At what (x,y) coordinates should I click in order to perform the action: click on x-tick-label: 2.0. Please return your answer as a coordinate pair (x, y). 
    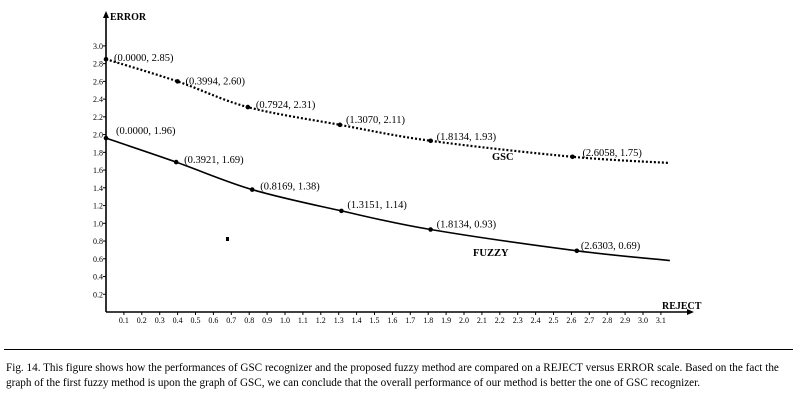
    Looking at the image, I should click on (464, 320).